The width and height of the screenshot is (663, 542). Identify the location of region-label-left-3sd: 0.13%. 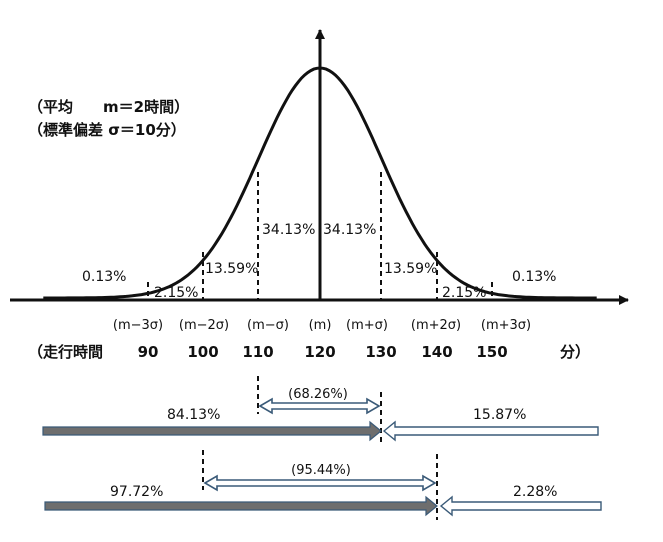
(104, 277).